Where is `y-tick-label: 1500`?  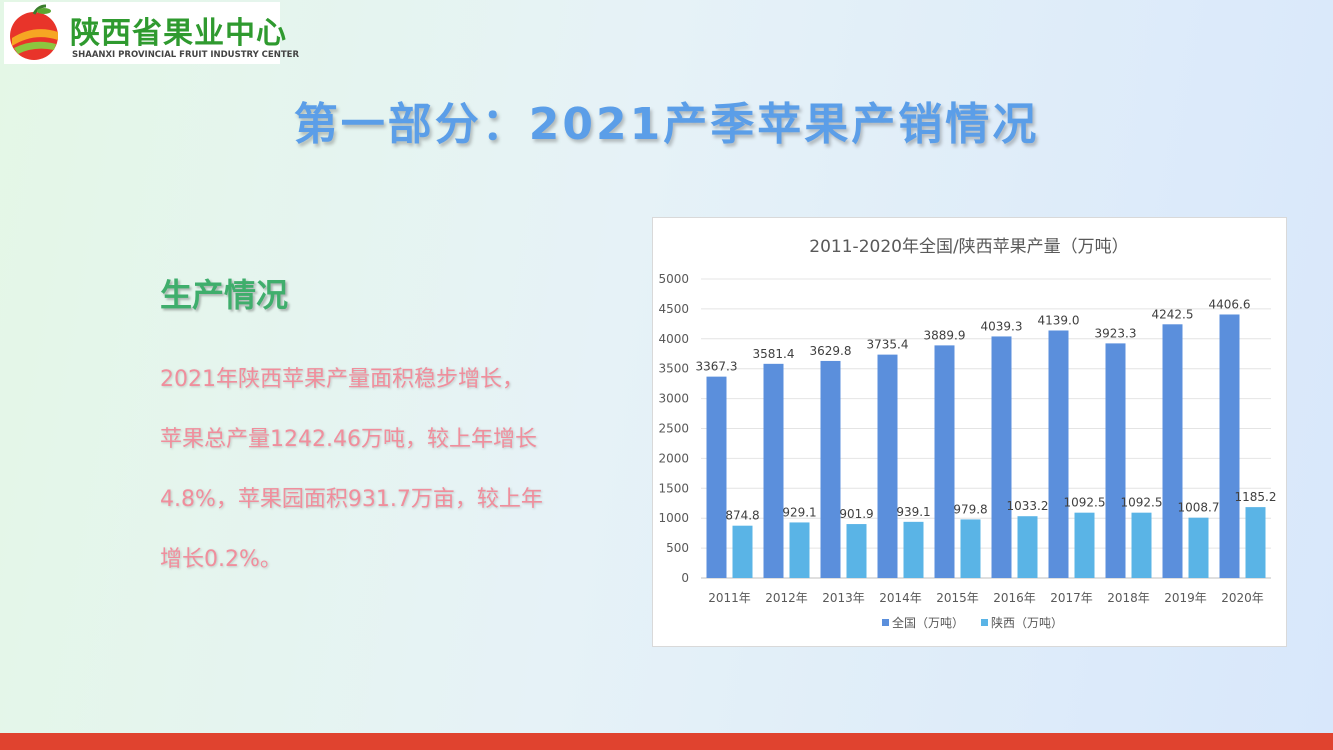 y-tick-label: 1500 is located at coordinates (673, 488).